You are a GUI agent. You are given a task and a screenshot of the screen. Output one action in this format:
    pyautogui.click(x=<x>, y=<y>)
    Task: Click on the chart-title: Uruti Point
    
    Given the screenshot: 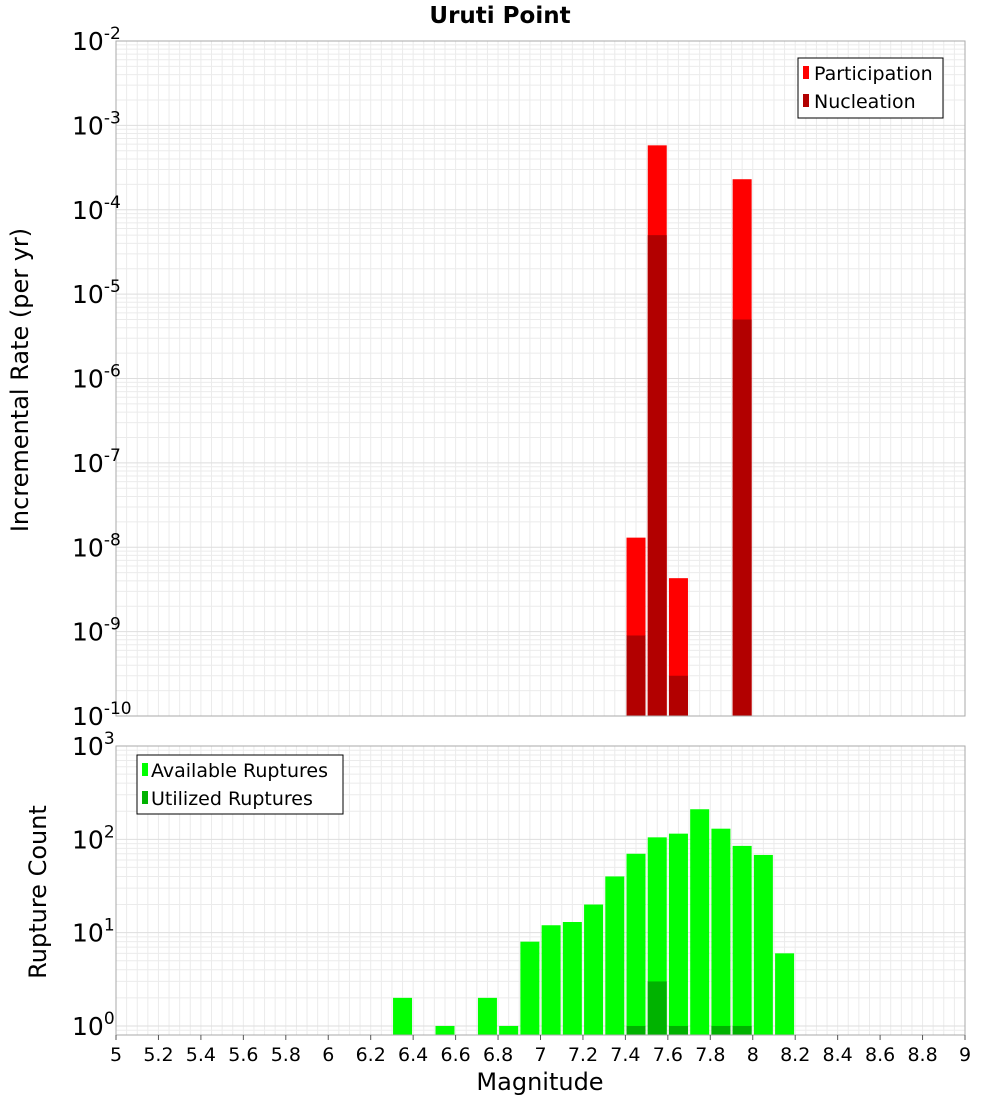 What is the action you would take?
    pyautogui.click(x=499, y=16)
    